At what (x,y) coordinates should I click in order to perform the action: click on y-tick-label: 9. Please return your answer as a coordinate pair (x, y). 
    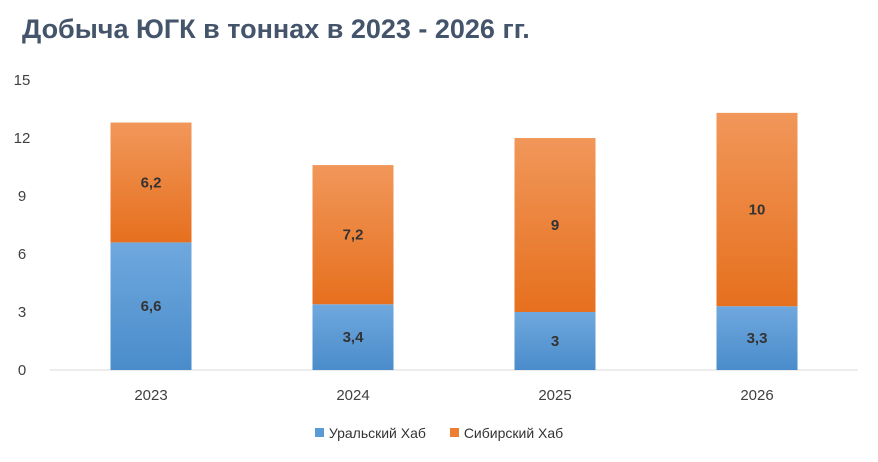
    Looking at the image, I should click on (22, 196).